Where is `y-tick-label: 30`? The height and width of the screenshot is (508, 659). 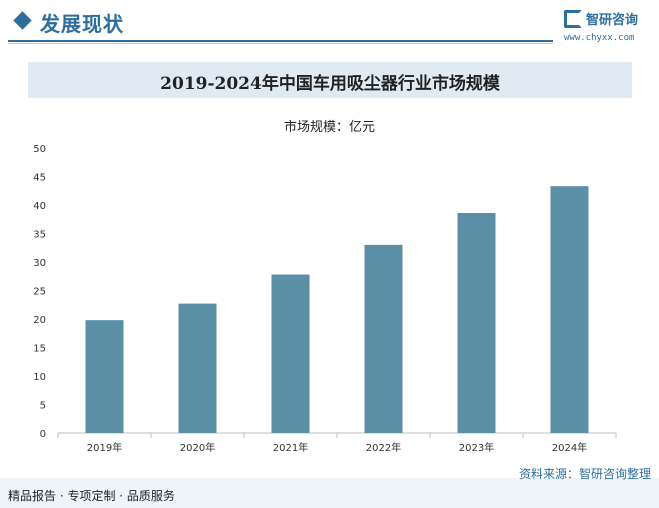
y-tick-label: 30 is located at coordinates (39, 263).